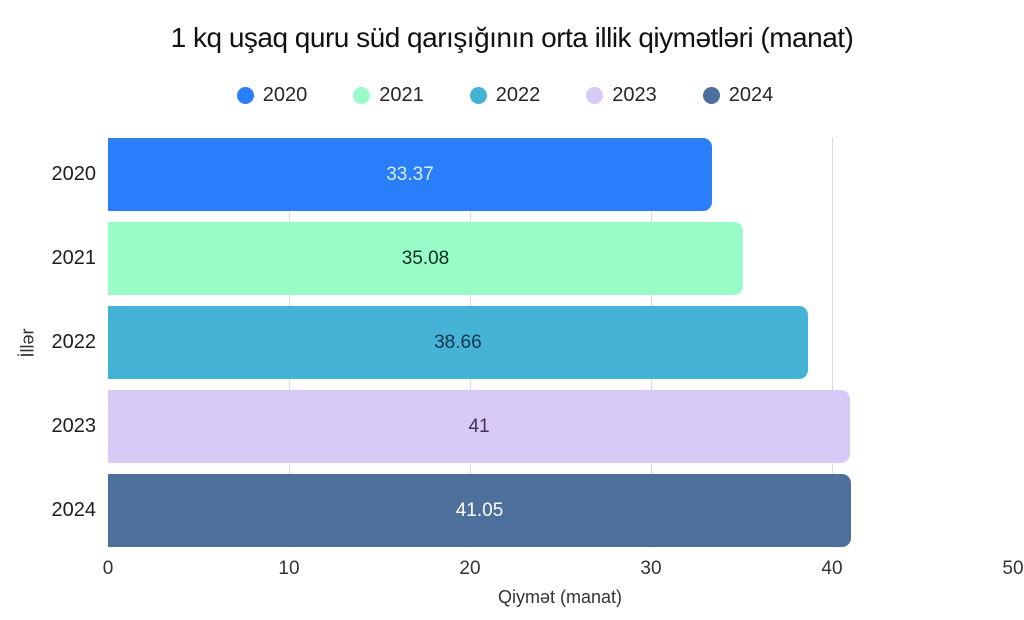 The image size is (1024, 620). Describe the element at coordinates (563, 570) in the screenshot. I see `x-axis-tick-labels: 0 10 20 30 40 50` at that location.